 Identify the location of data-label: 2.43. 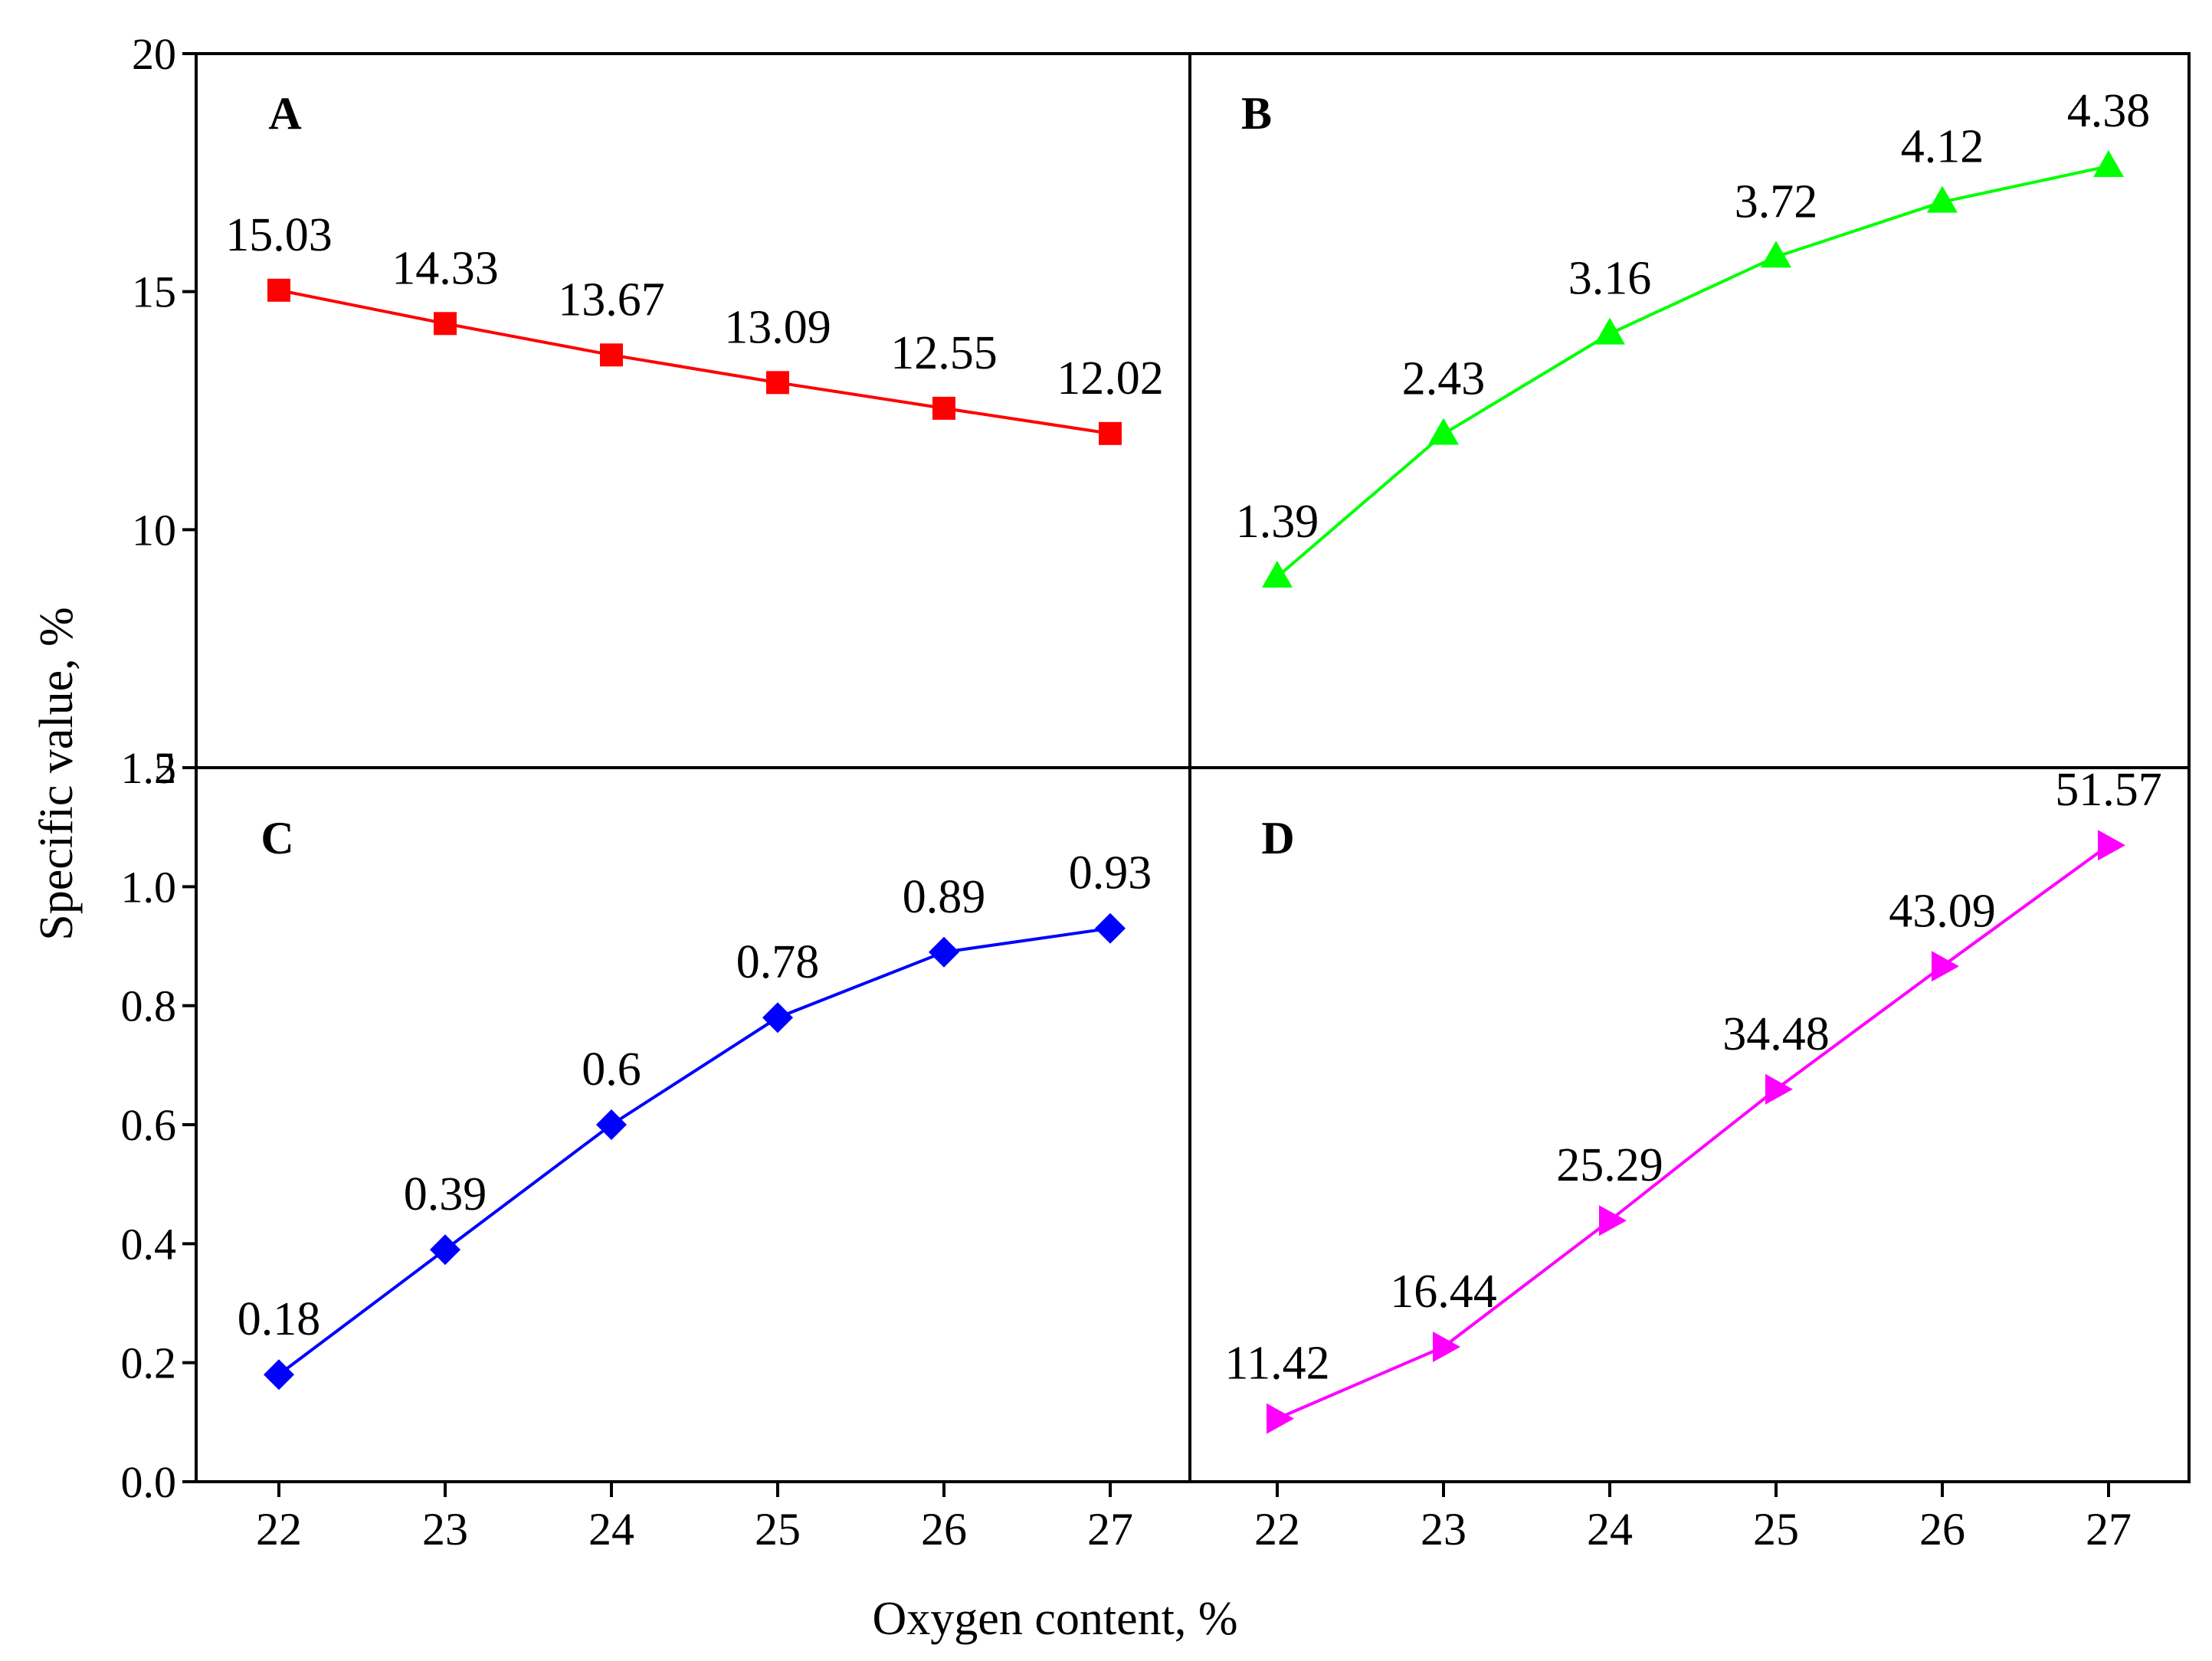
(1444, 378).